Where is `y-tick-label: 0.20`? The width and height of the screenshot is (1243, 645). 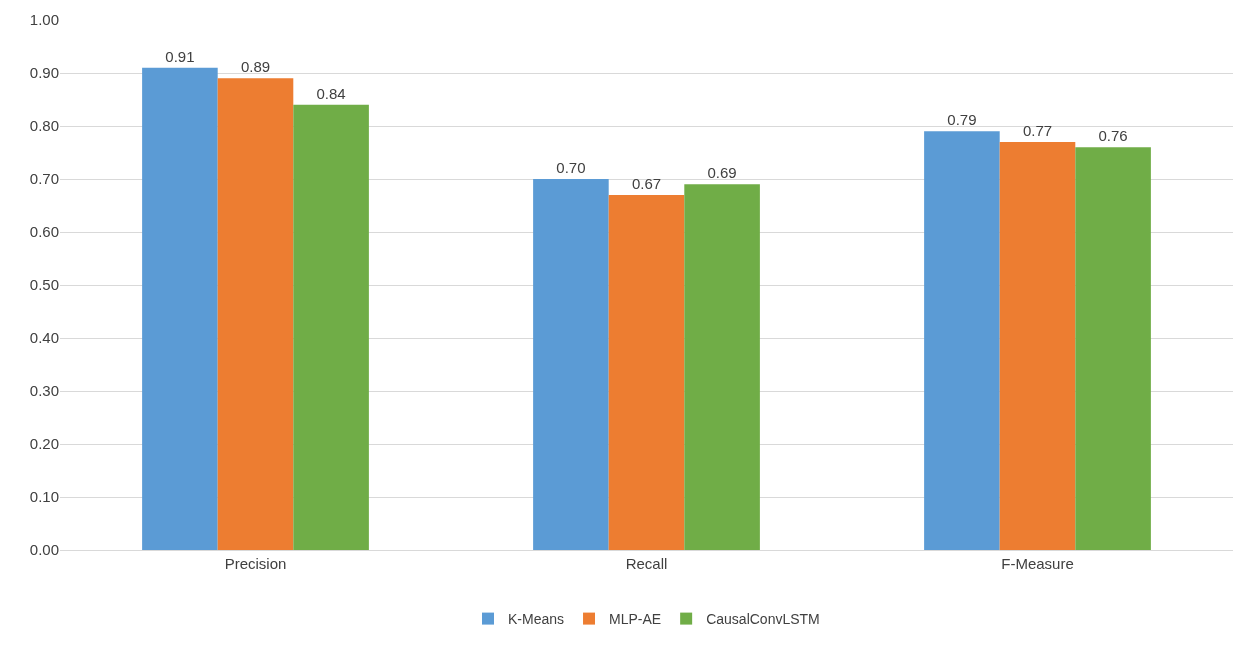
y-tick-label: 0.20 is located at coordinates (44, 444).